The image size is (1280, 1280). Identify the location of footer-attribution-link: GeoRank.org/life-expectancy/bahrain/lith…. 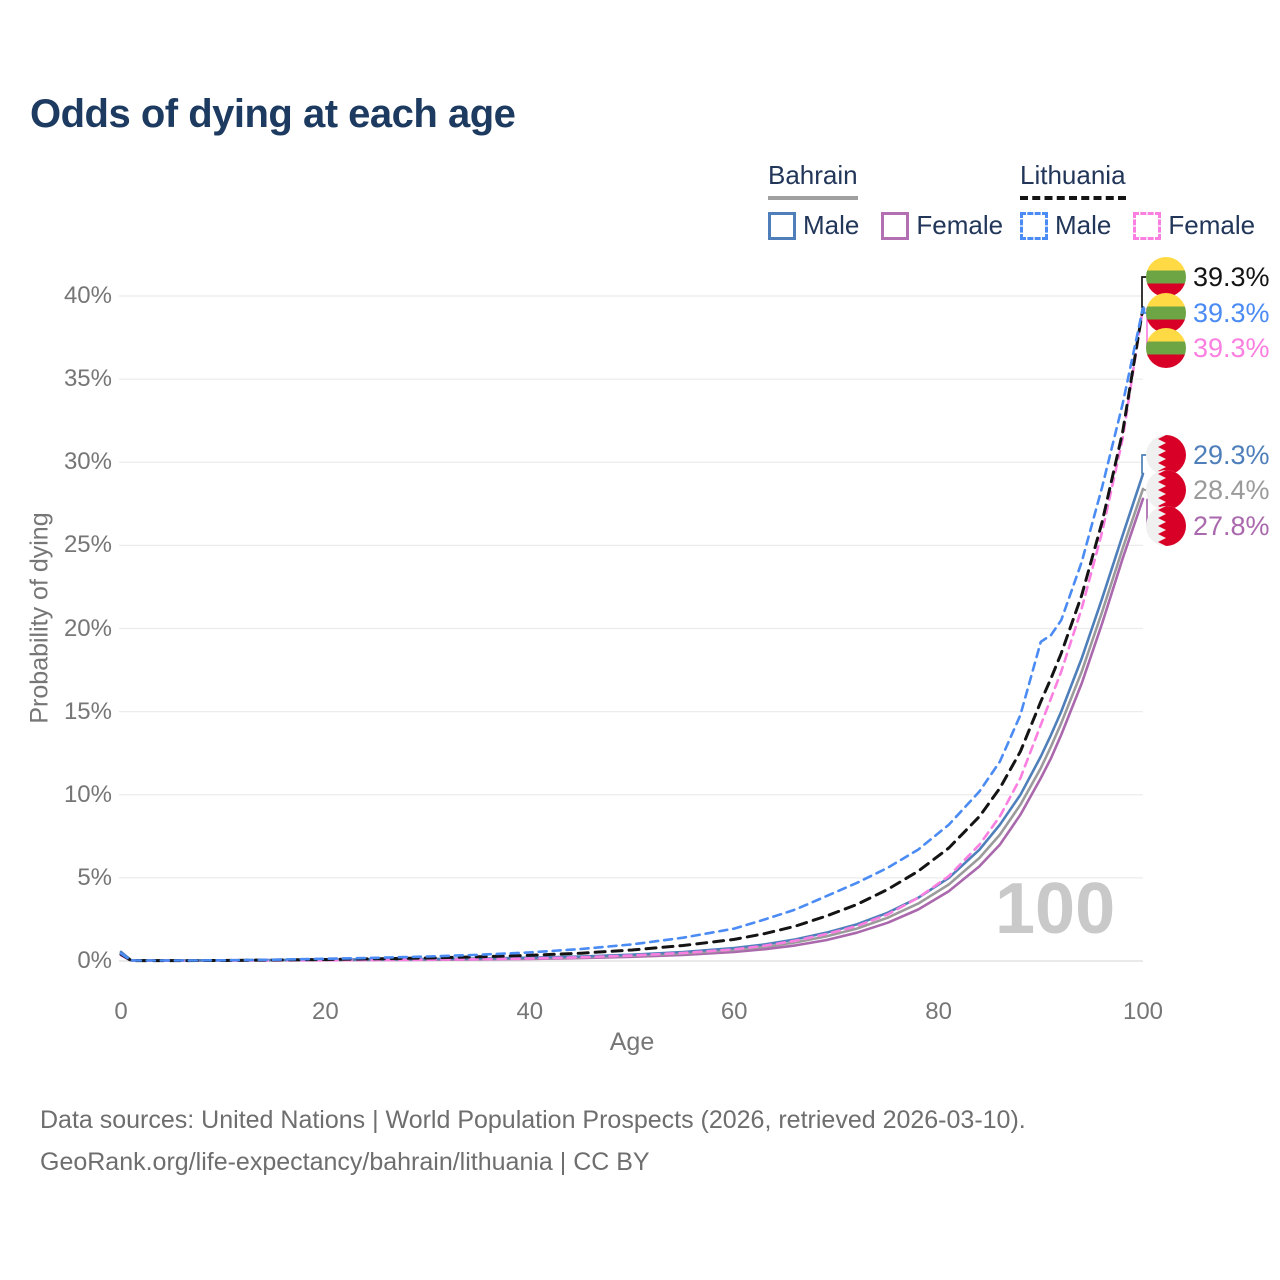
(345, 1162).